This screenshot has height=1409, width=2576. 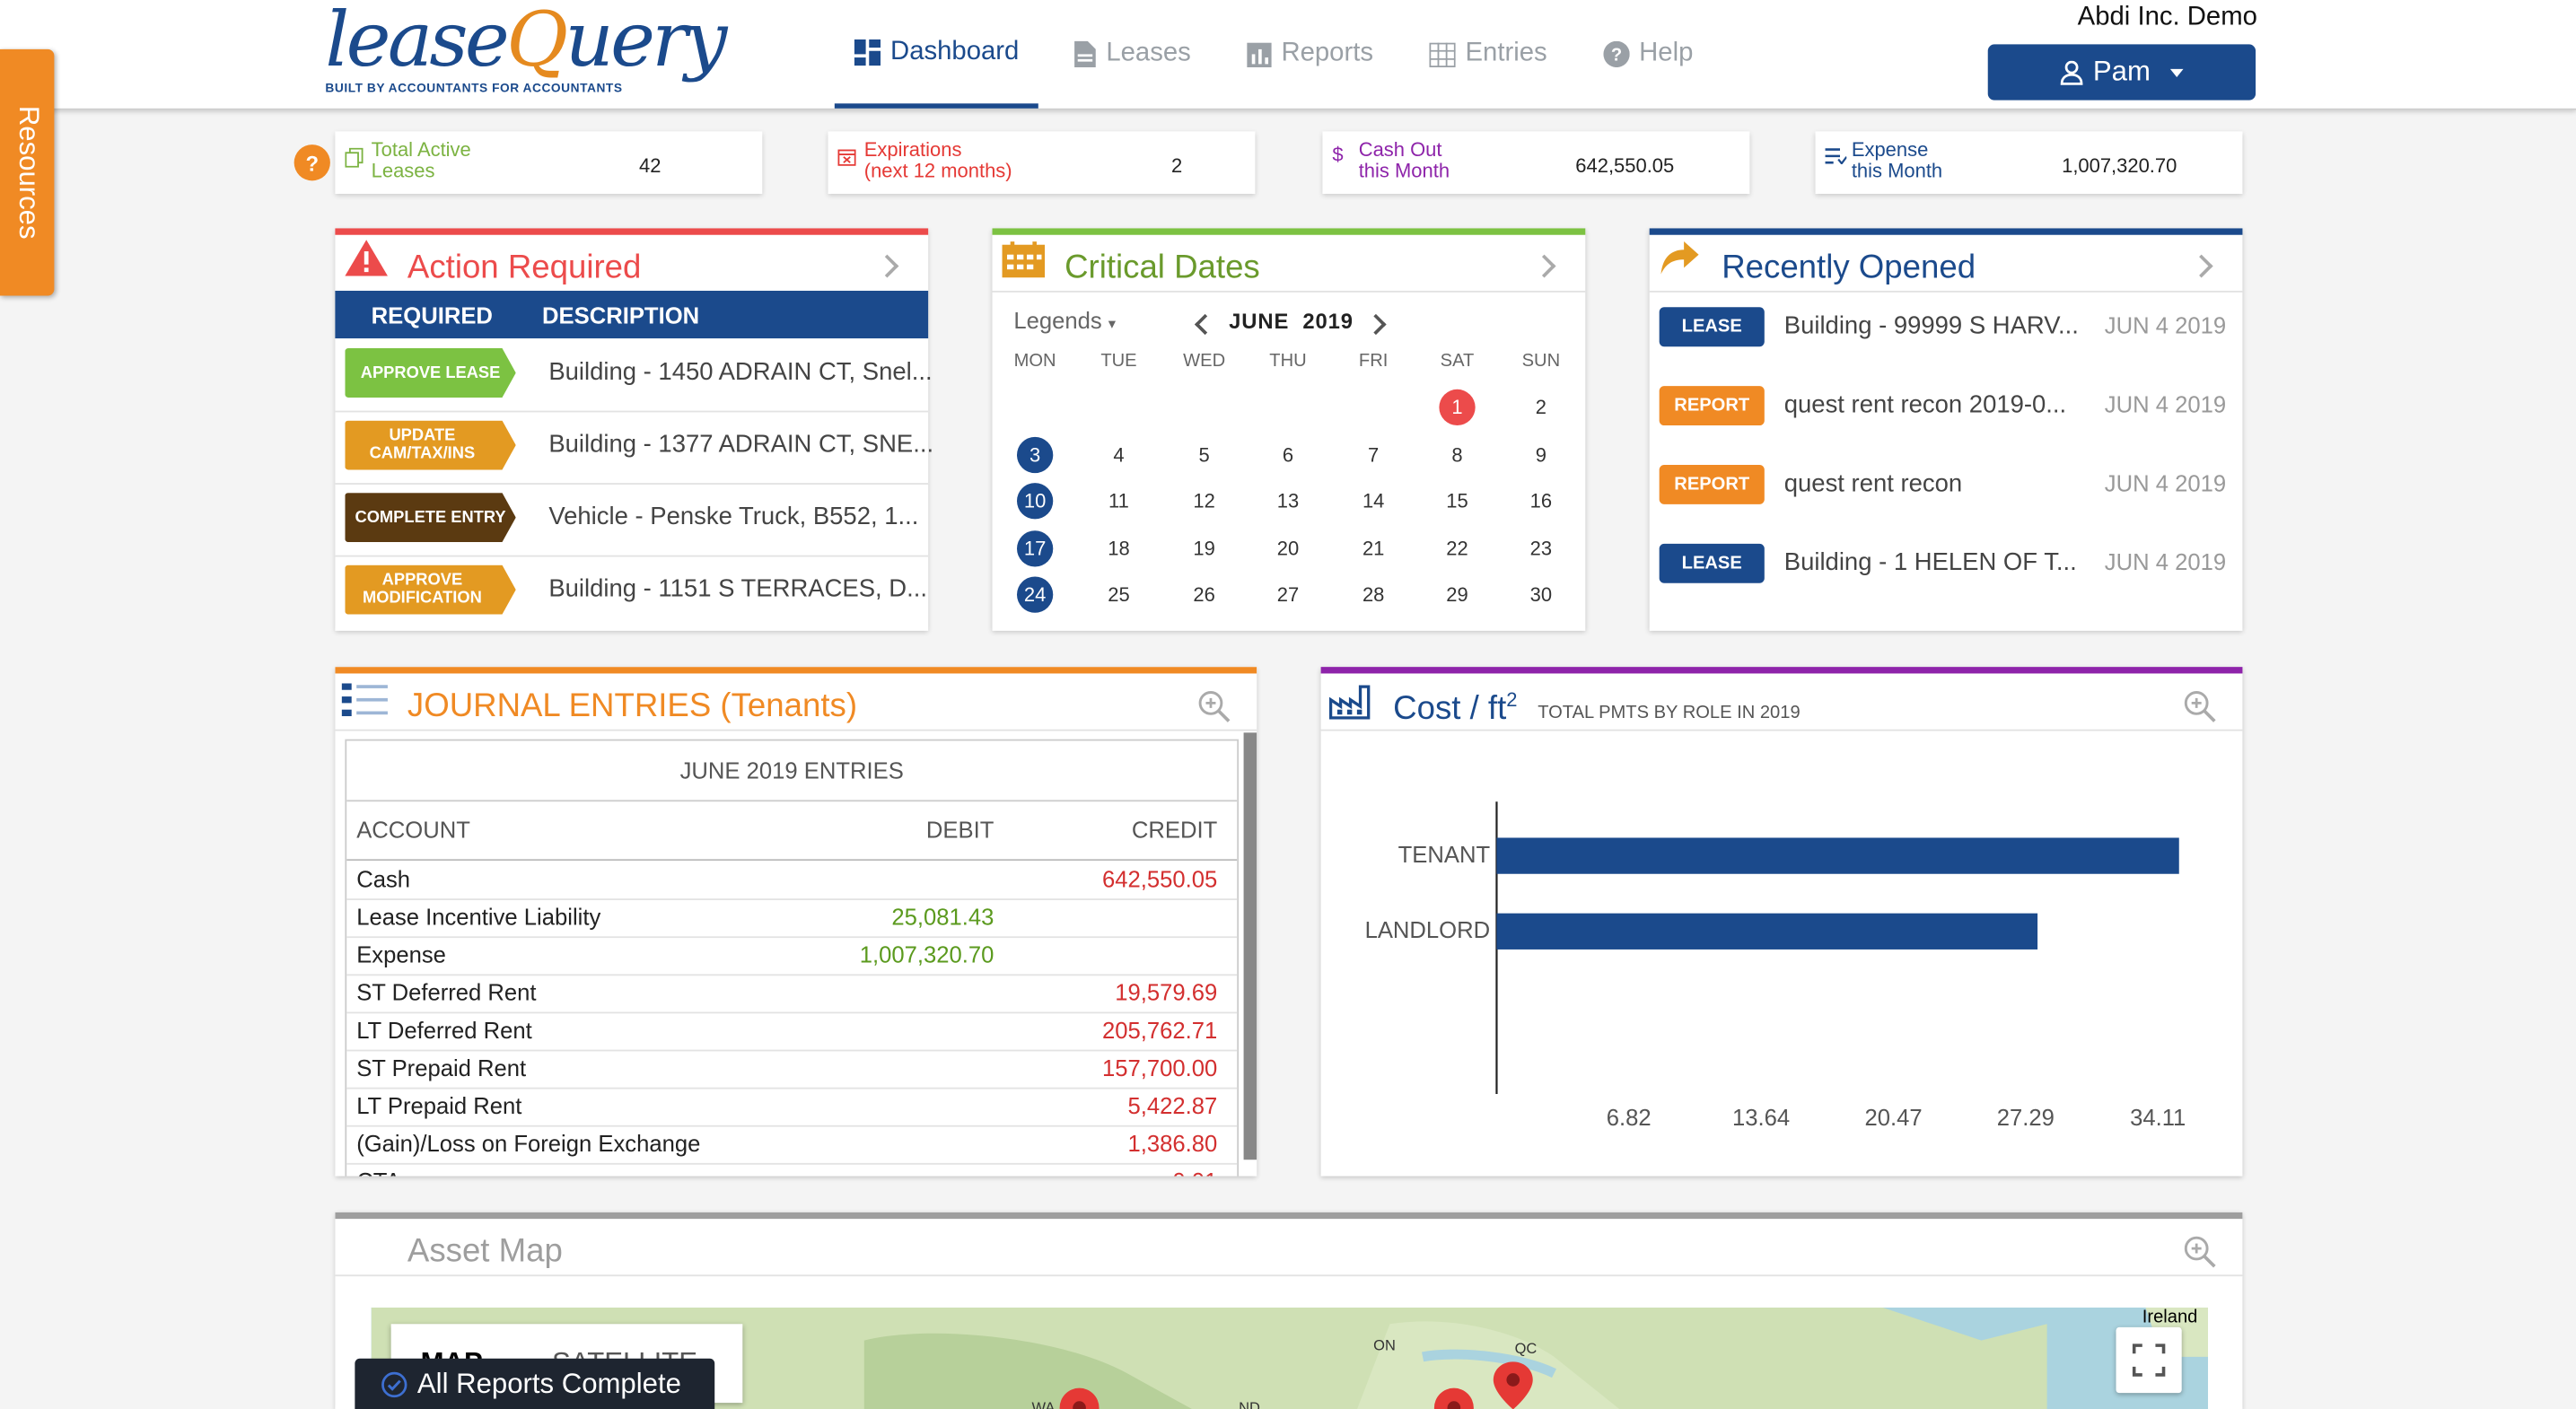 What do you see at coordinates (1205, 324) in the screenshot?
I see `prev-month-arrow-icon` at bounding box center [1205, 324].